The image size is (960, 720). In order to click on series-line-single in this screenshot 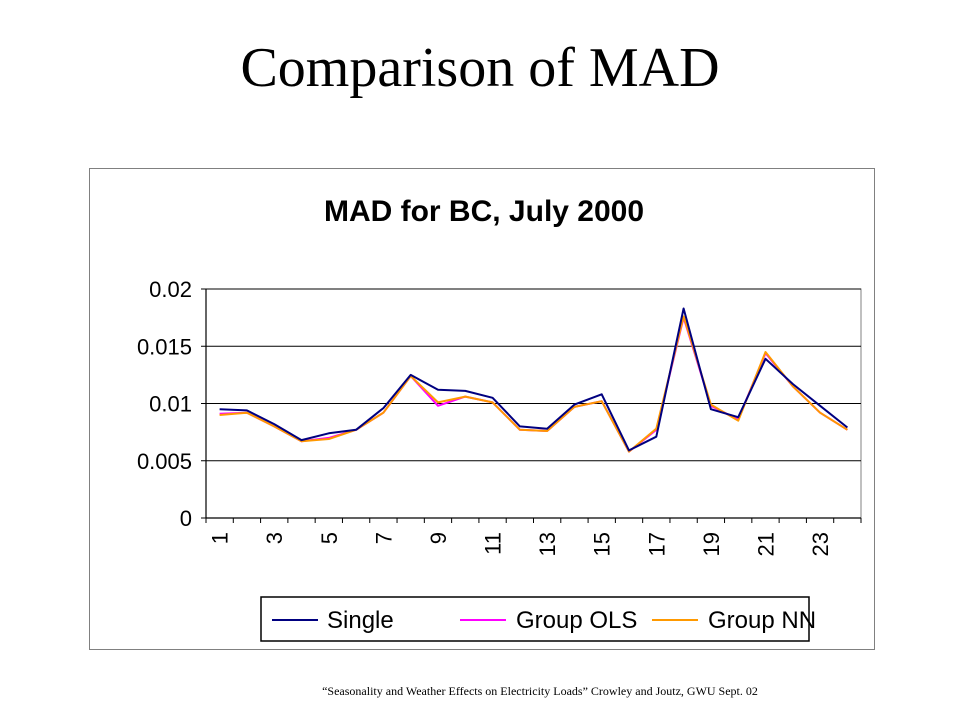, I will do `click(534, 379)`.